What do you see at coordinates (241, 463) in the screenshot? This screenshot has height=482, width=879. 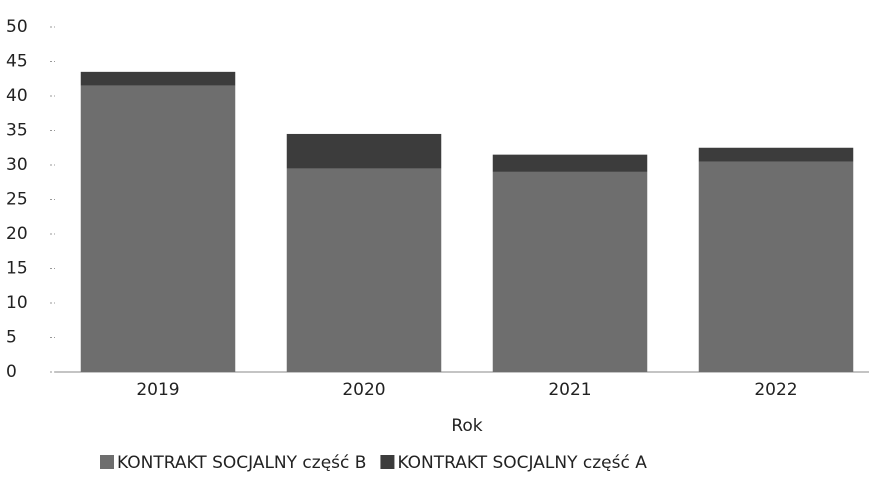 I see `legend-label: KONTRAKT SOCJALNY część B` at bounding box center [241, 463].